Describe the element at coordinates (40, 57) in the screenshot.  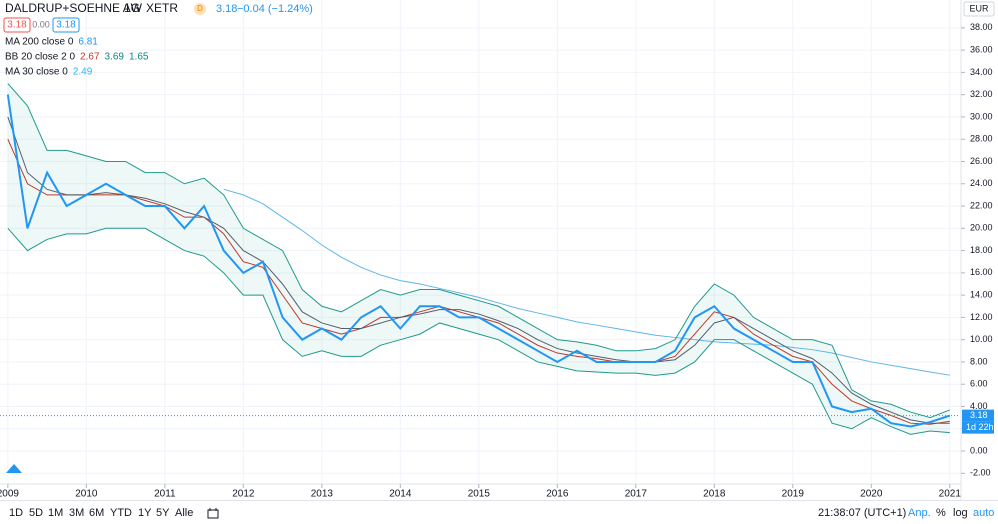
I see `legend-label: BB 20 close 2 0` at that location.